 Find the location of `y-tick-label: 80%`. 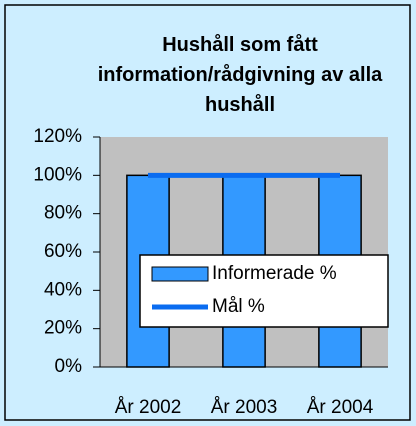

y-tick-label: 80% is located at coordinates (63, 213).